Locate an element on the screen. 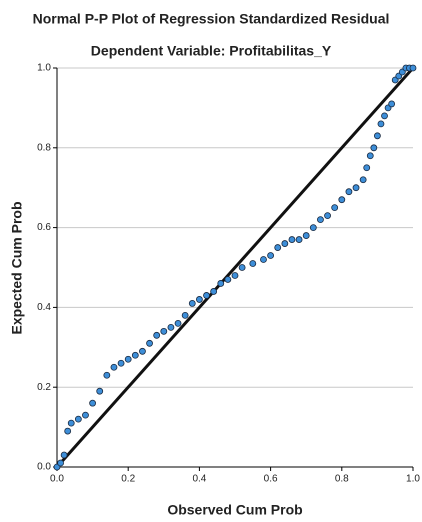 The height and width of the screenshot is (522, 422). y-tick-label: 1.0 is located at coordinates (44, 68).